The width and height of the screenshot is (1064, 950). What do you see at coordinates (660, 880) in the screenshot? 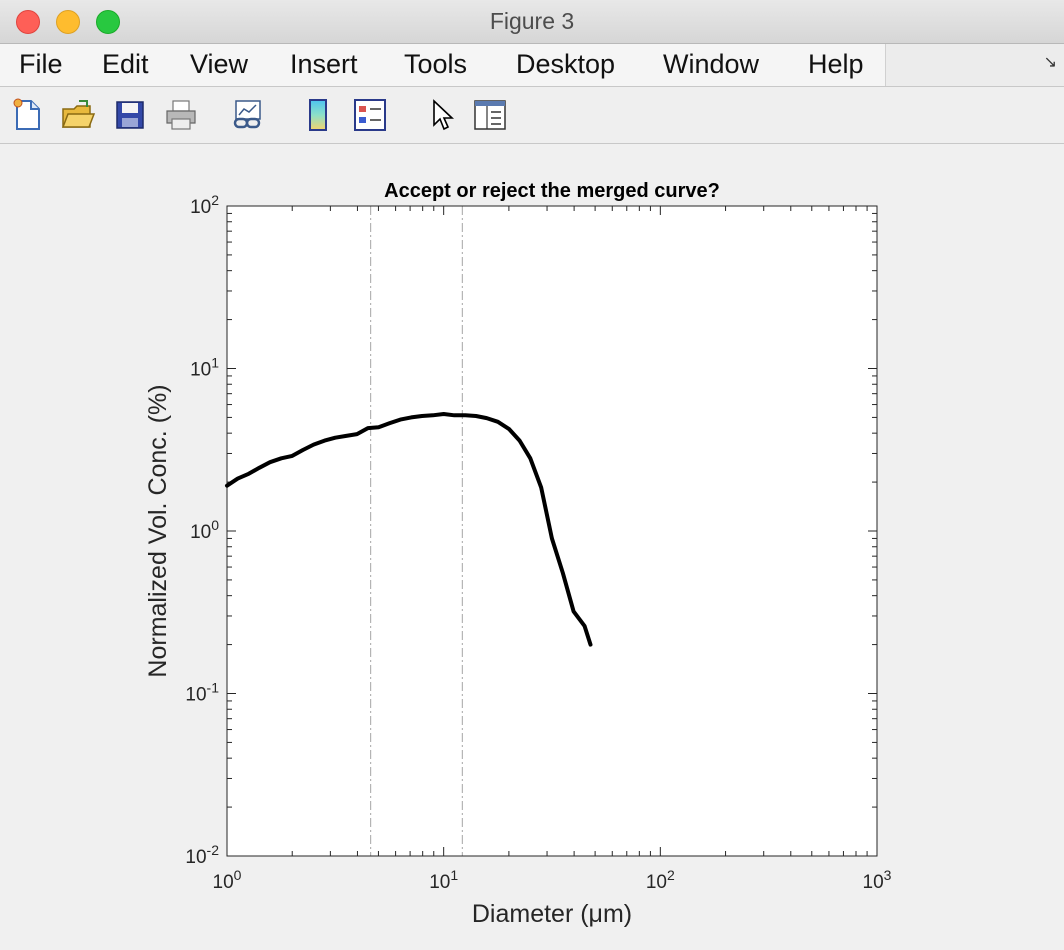
I see `x-tick-label: 10²` at bounding box center [660, 880].